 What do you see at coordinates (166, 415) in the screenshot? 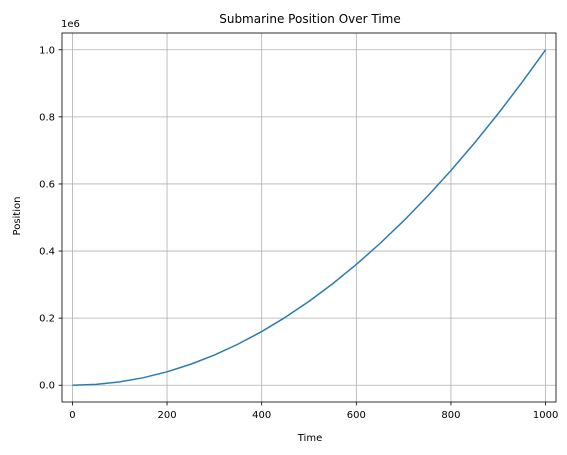
I see `x-tick-label: 200` at bounding box center [166, 415].